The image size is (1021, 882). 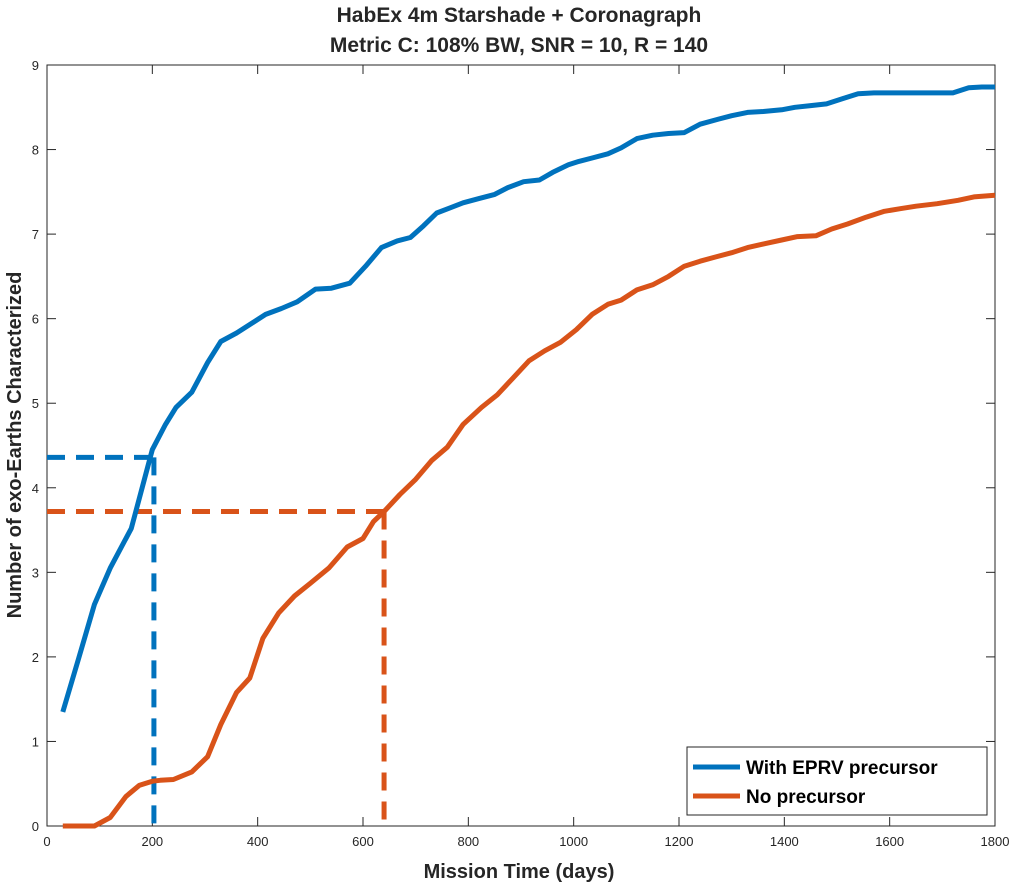 What do you see at coordinates (35, 319) in the screenshot?
I see `y-tick-label: 6` at bounding box center [35, 319].